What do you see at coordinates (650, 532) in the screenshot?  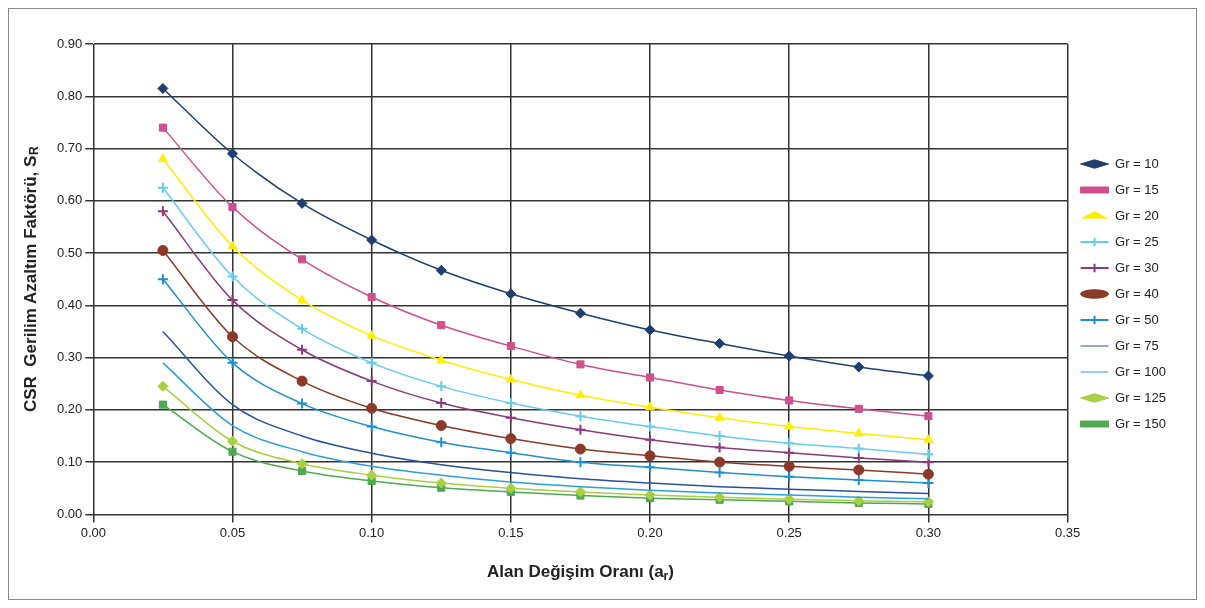 I see `x-tick-label: 0.20` at bounding box center [650, 532].